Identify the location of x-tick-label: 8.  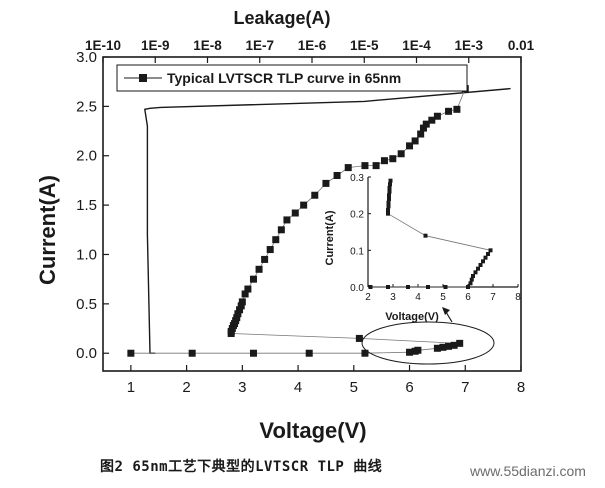
(521, 387).